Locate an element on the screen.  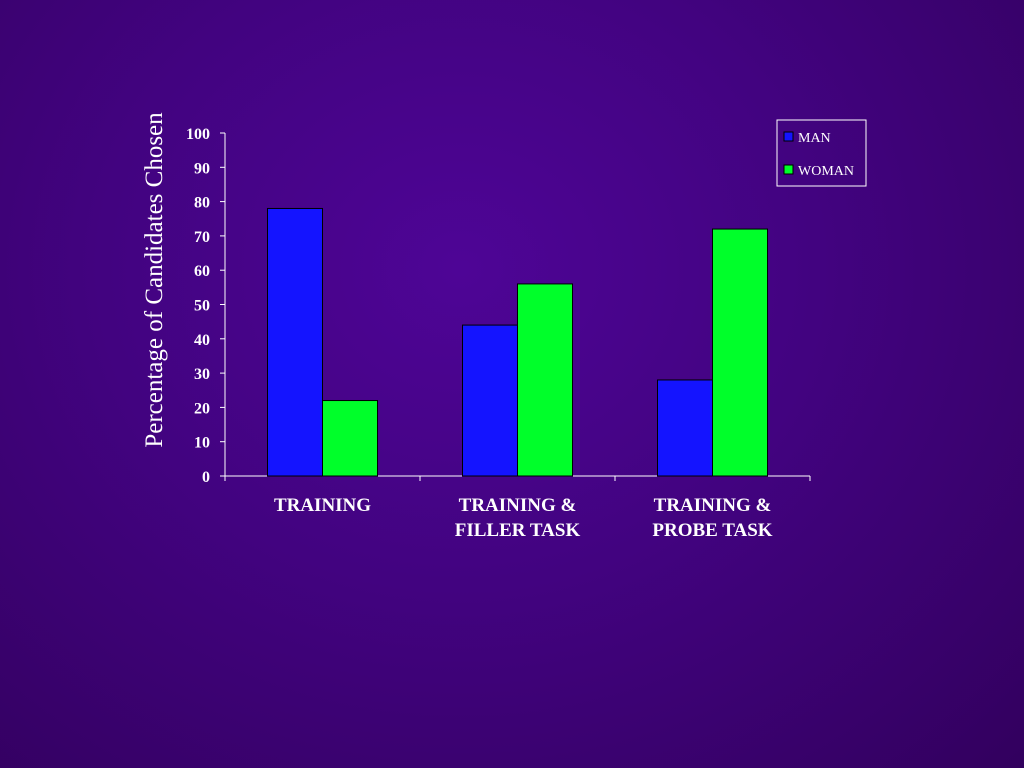
y-tick-label: 90 is located at coordinates (202, 168).